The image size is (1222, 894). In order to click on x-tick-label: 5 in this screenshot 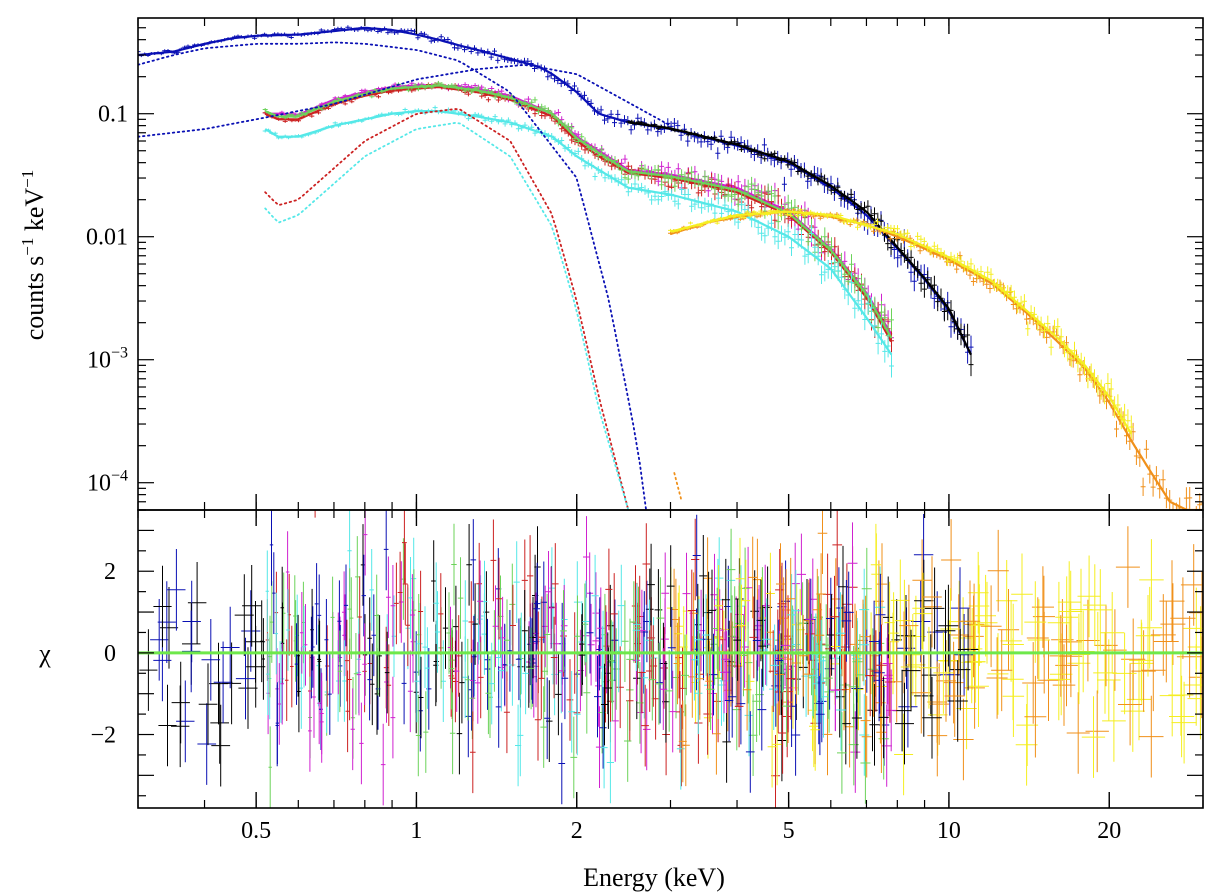, I will do `click(789, 831)`.